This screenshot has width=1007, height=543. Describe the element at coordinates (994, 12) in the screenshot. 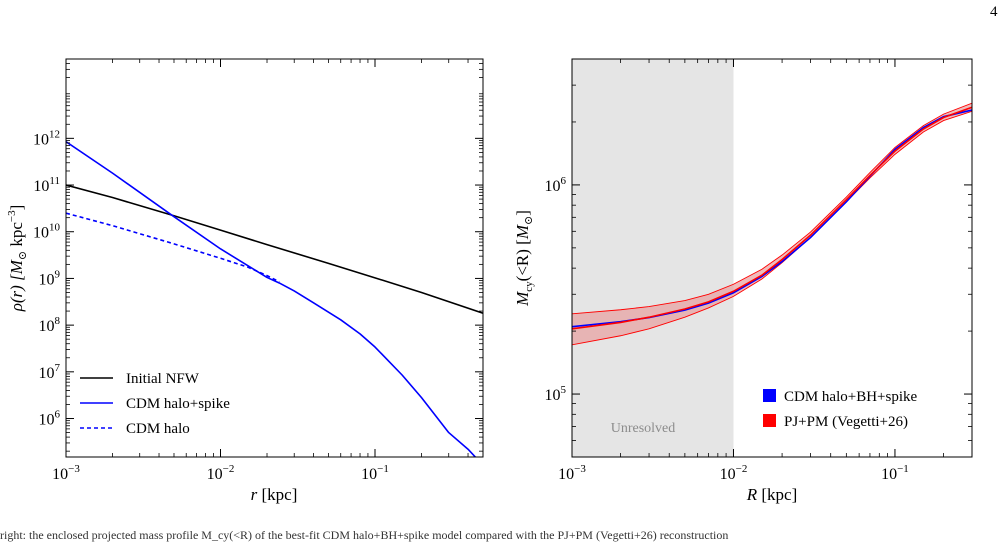

I see `page-number: 4` at that location.